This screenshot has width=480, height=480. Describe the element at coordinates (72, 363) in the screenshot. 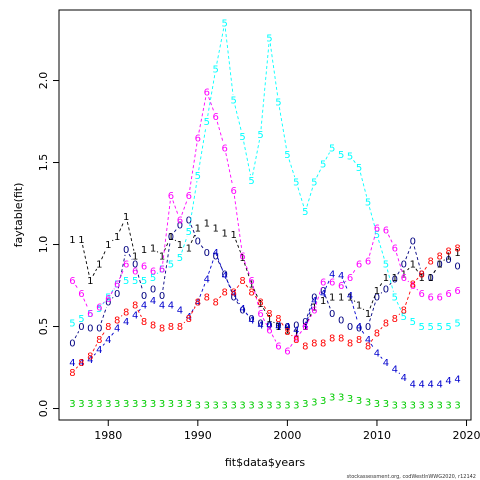

I see `series-4-point-1976: 4` at that location.